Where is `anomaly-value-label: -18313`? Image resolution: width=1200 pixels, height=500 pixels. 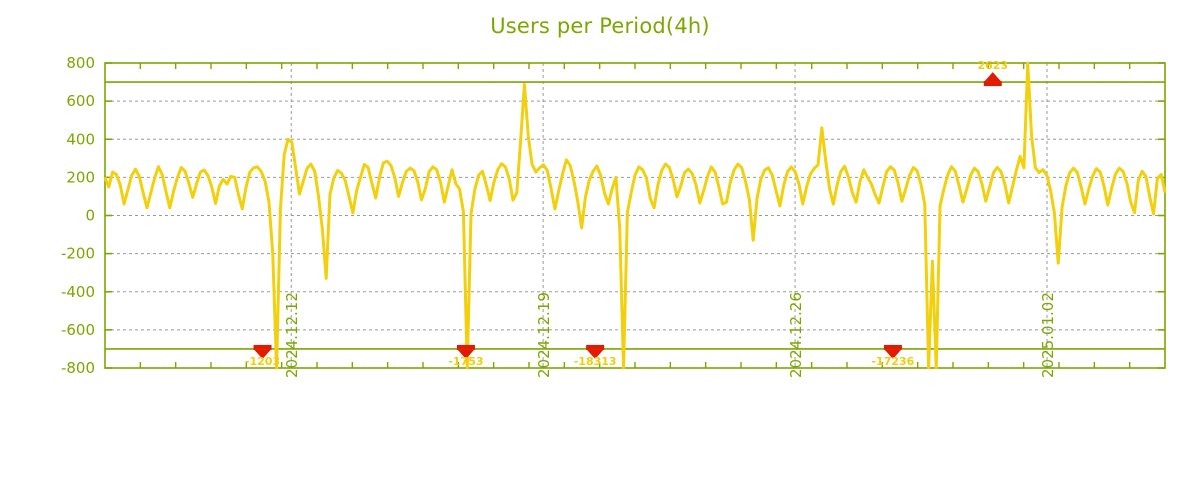 anomaly-value-label: -18313 is located at coordinates (595, 361).